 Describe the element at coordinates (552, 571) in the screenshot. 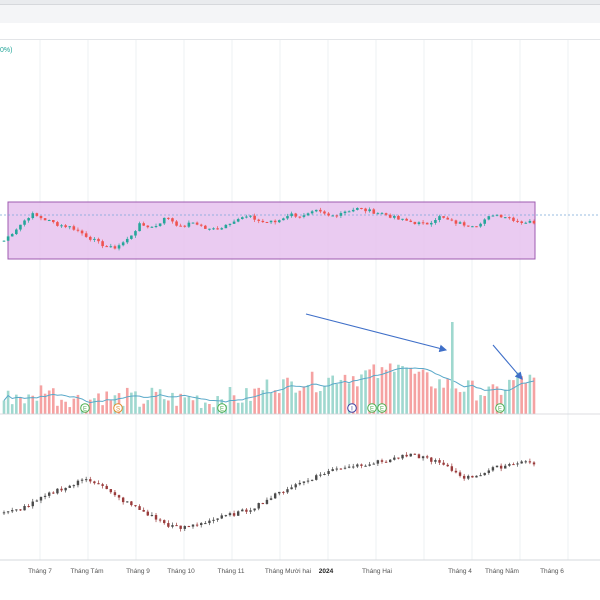

I see `x-tick-label: Tháng 6` at that location.